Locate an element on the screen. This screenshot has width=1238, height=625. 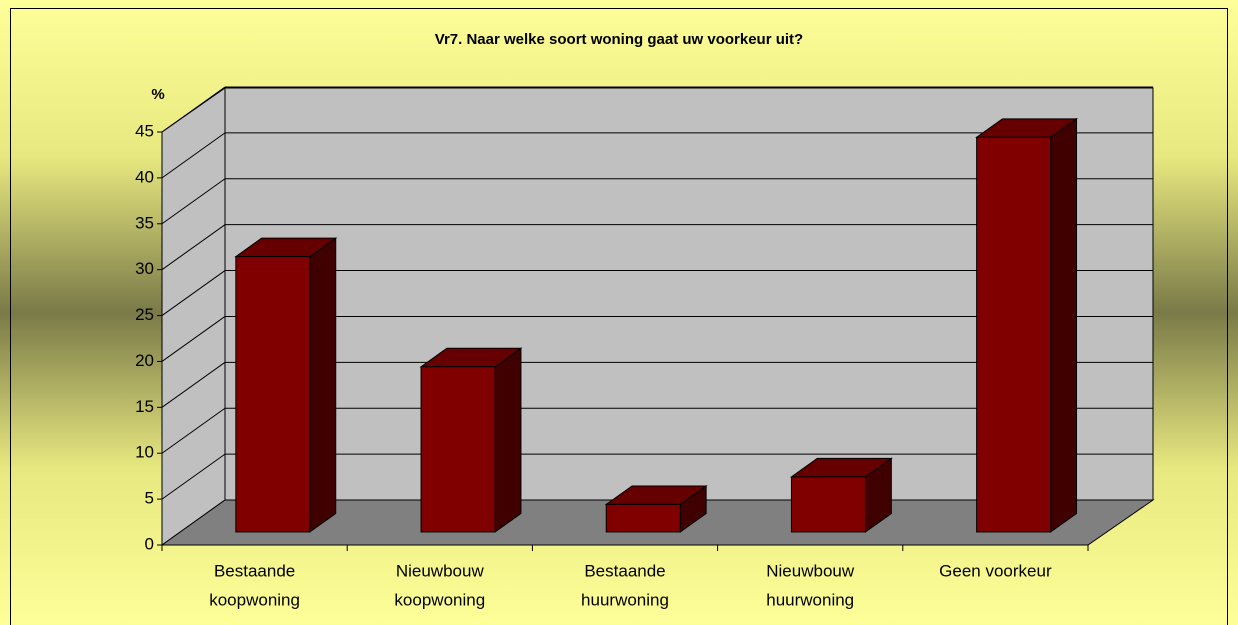
y-tick-label: 20 is located at coordinates (144, 360).